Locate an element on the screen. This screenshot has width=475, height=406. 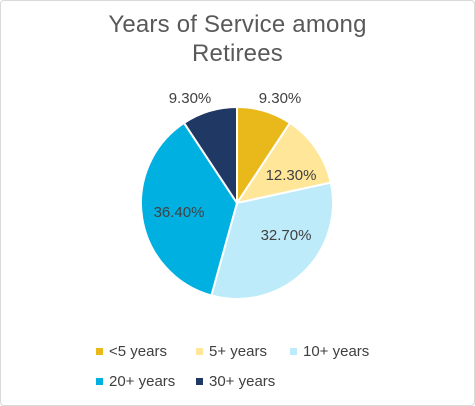
data-label-0: 9.30% is located at coordinates (280, 98).